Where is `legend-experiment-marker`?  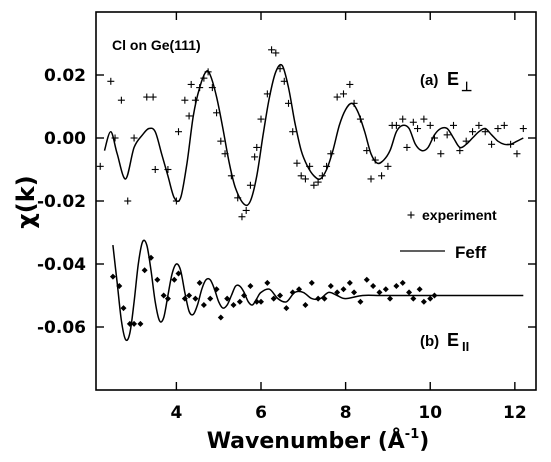 legend-experiment-marker is located at coordinates (411, 215).